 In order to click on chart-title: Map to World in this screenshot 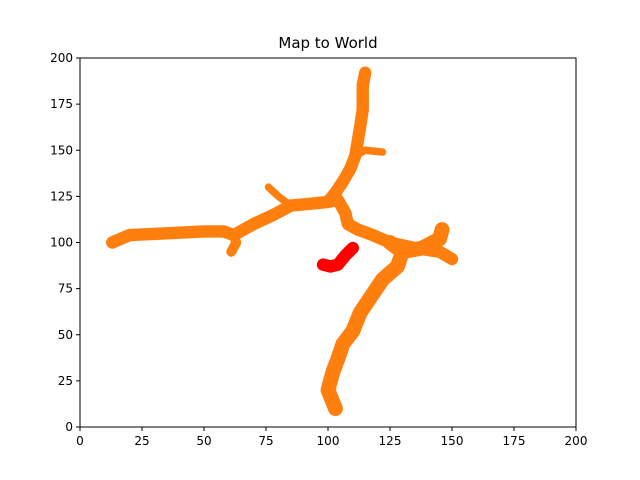, I will do `click(327, 43)`.